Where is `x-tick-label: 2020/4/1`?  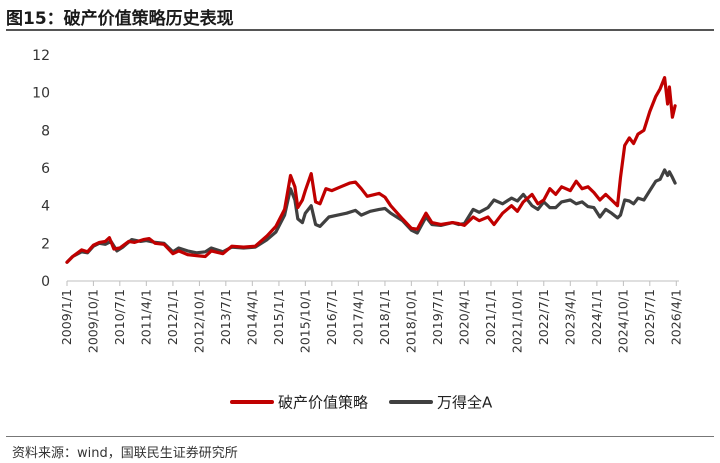 x-tick-label: 2020/4/1 is located at coordinates (463, 317).